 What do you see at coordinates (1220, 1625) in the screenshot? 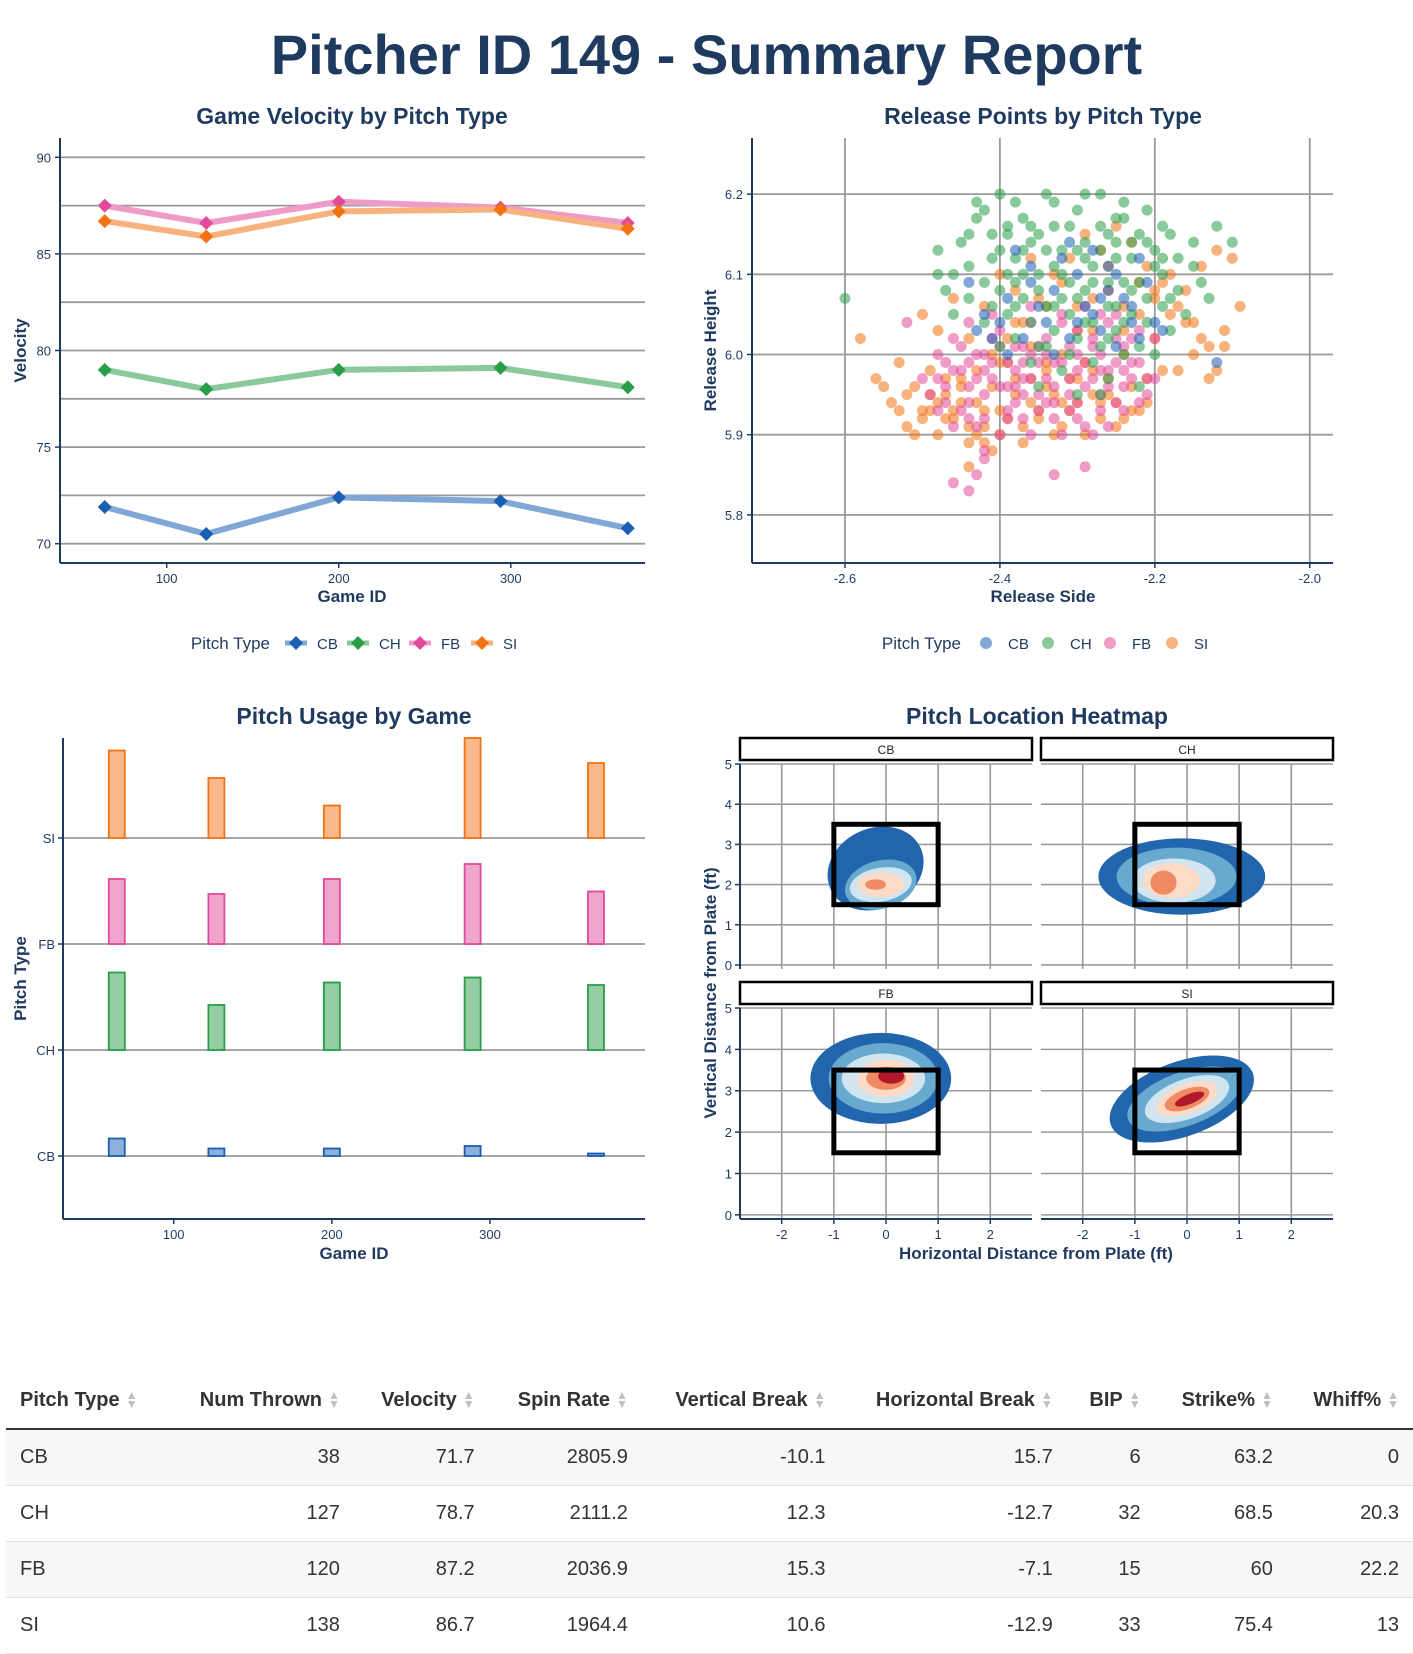
I see `table-cell: 75.4` at bounding box center [1220, 1625].